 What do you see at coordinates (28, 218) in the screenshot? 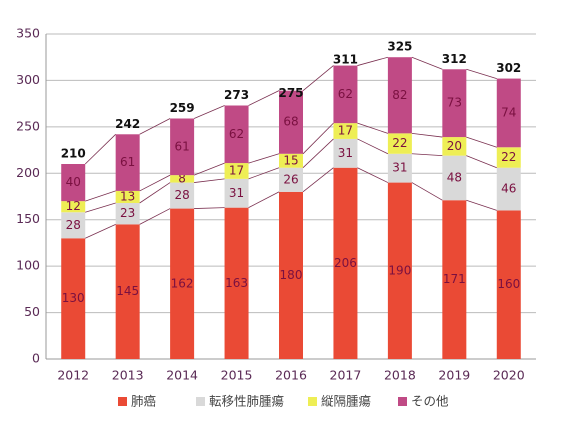
I see `y-tick-label: 150` at bounding box center [28, 218].